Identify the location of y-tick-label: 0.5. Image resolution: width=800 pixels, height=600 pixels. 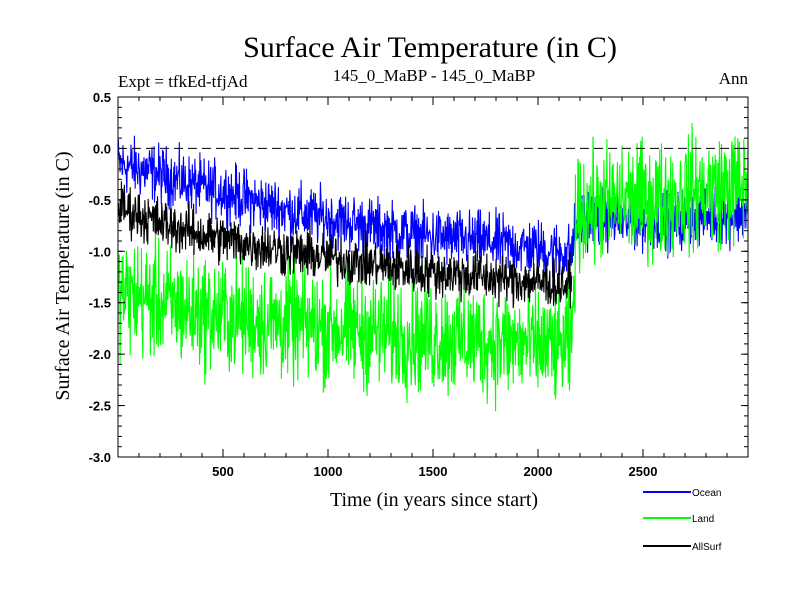
(102, 97).